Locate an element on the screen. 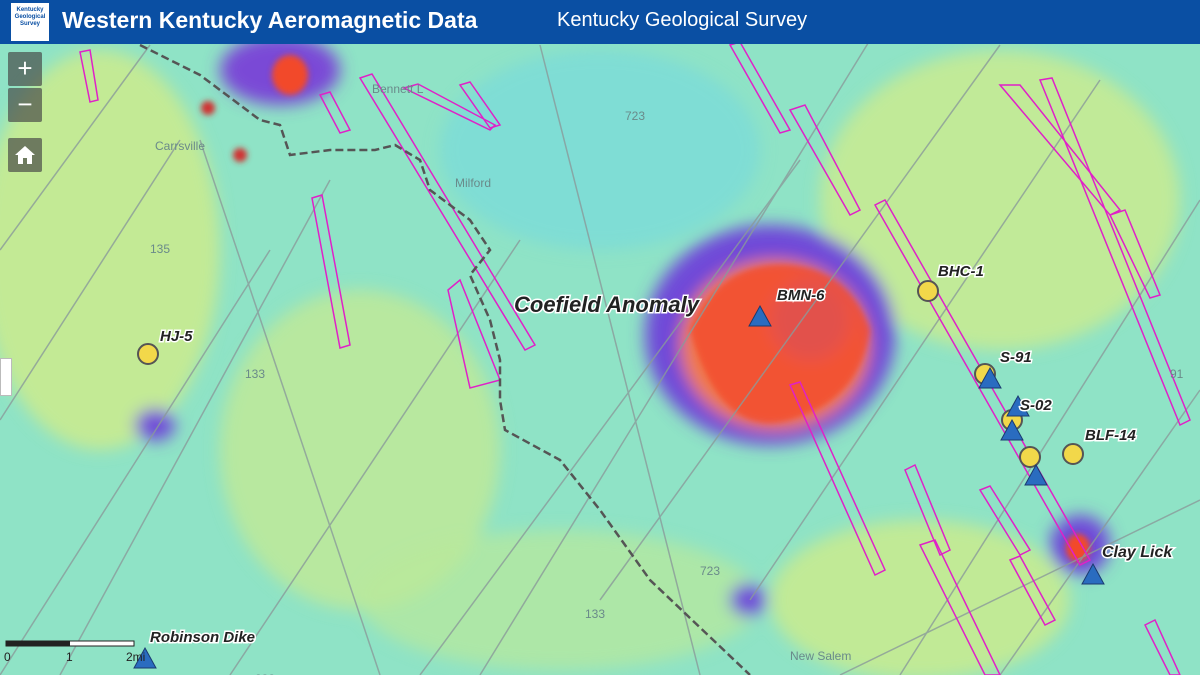 The image size is (1200, 675). place-label: Milford is located at coordinates (473, 183).